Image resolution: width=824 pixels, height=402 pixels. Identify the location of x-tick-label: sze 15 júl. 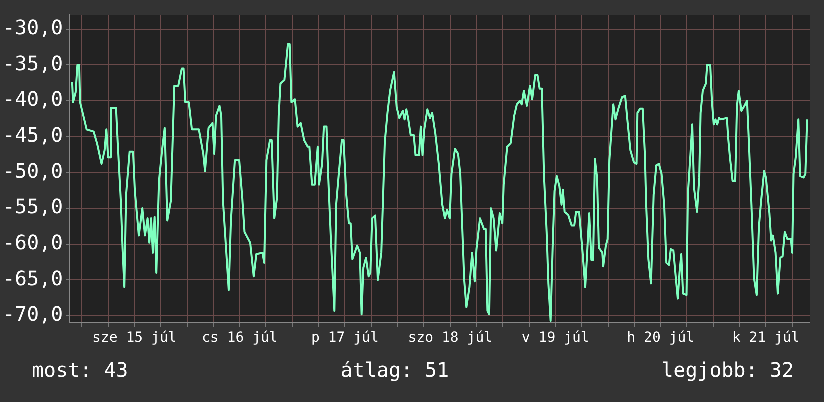
(134, 338).